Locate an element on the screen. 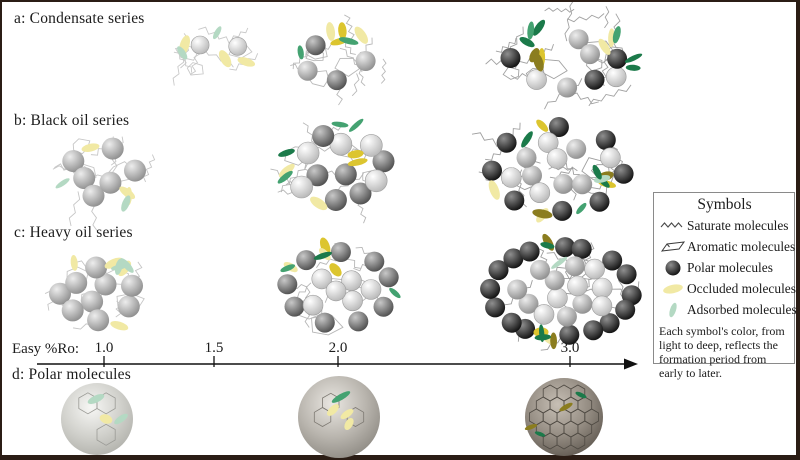 This screenshot has height=460, width=800. legend-item-label: Occluded molecules is located at coordinates (741, 288).